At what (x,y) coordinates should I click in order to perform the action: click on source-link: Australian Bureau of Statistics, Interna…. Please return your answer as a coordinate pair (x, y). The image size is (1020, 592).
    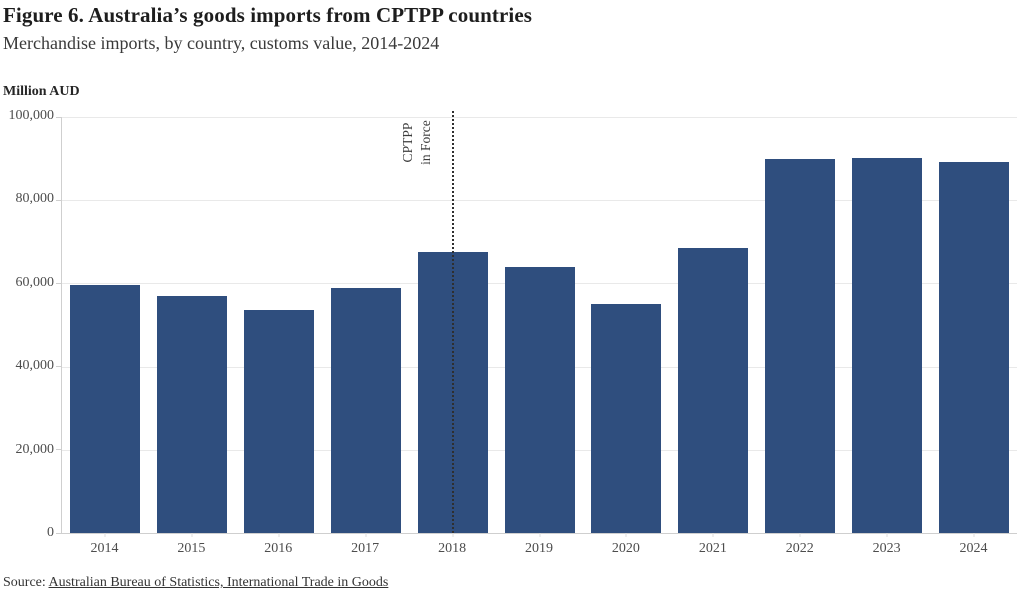
    Looking at the image, I should click on (218, 582).